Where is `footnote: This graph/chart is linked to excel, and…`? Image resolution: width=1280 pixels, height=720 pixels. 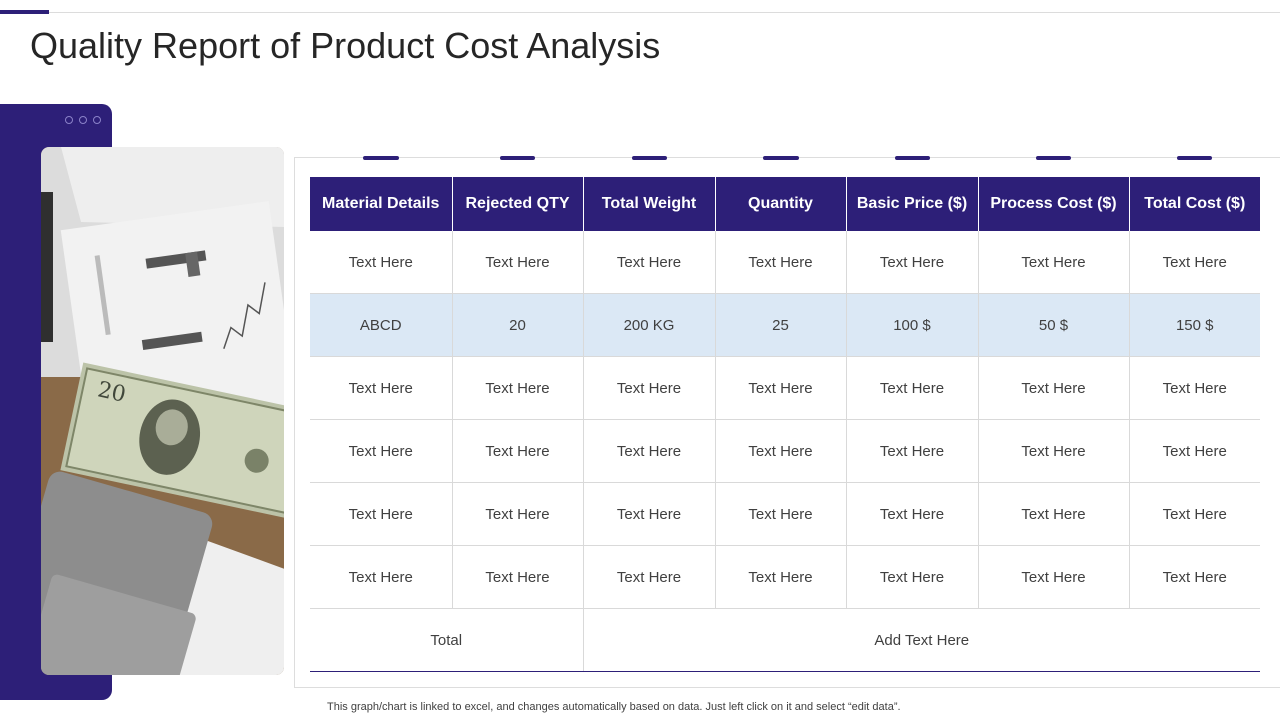
footnote: This graph/chart is linked to excel, and… is located at coordinates (614, 707).